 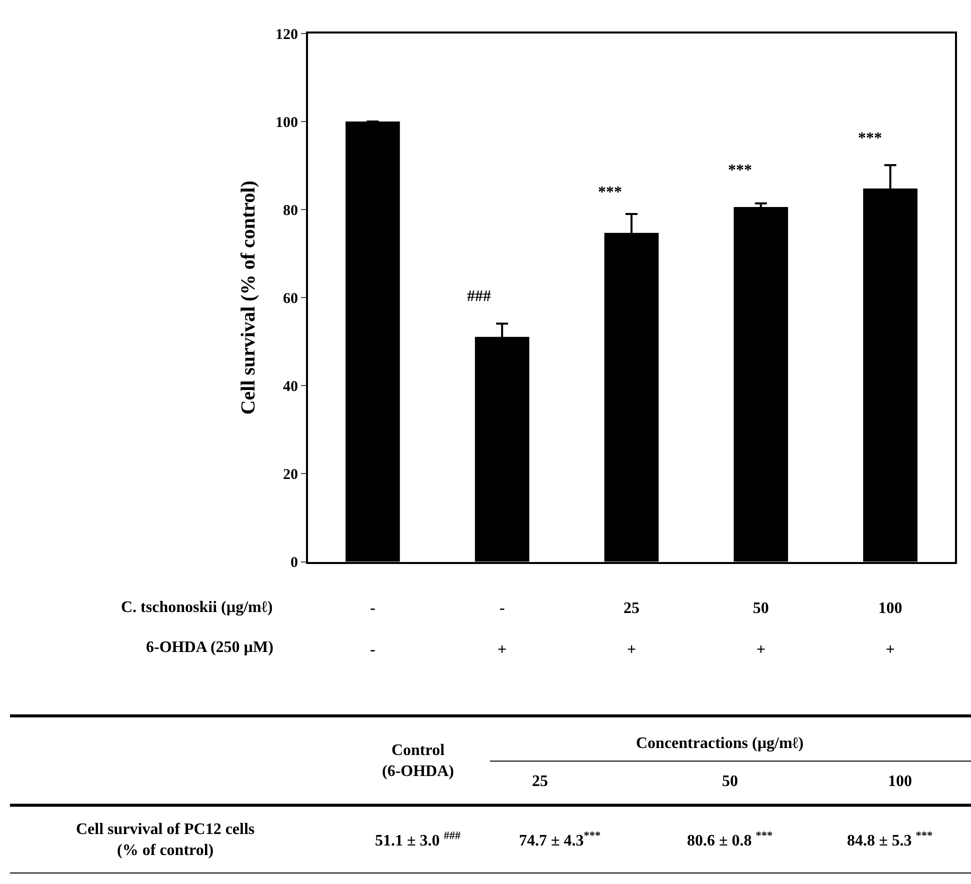 What do you see at coordinates (720, 743) in the screenshot?
I see `text: Concentractions (µg/mℓ)` at bounding box center [720, 743].